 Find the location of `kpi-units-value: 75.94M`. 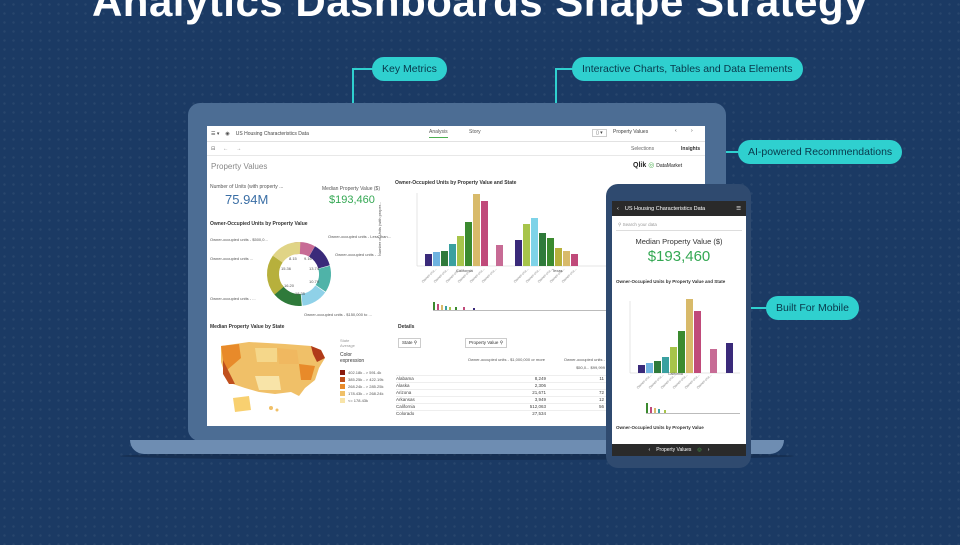

kpi-units-value: 75.94M is located at coordinates (247, 199).